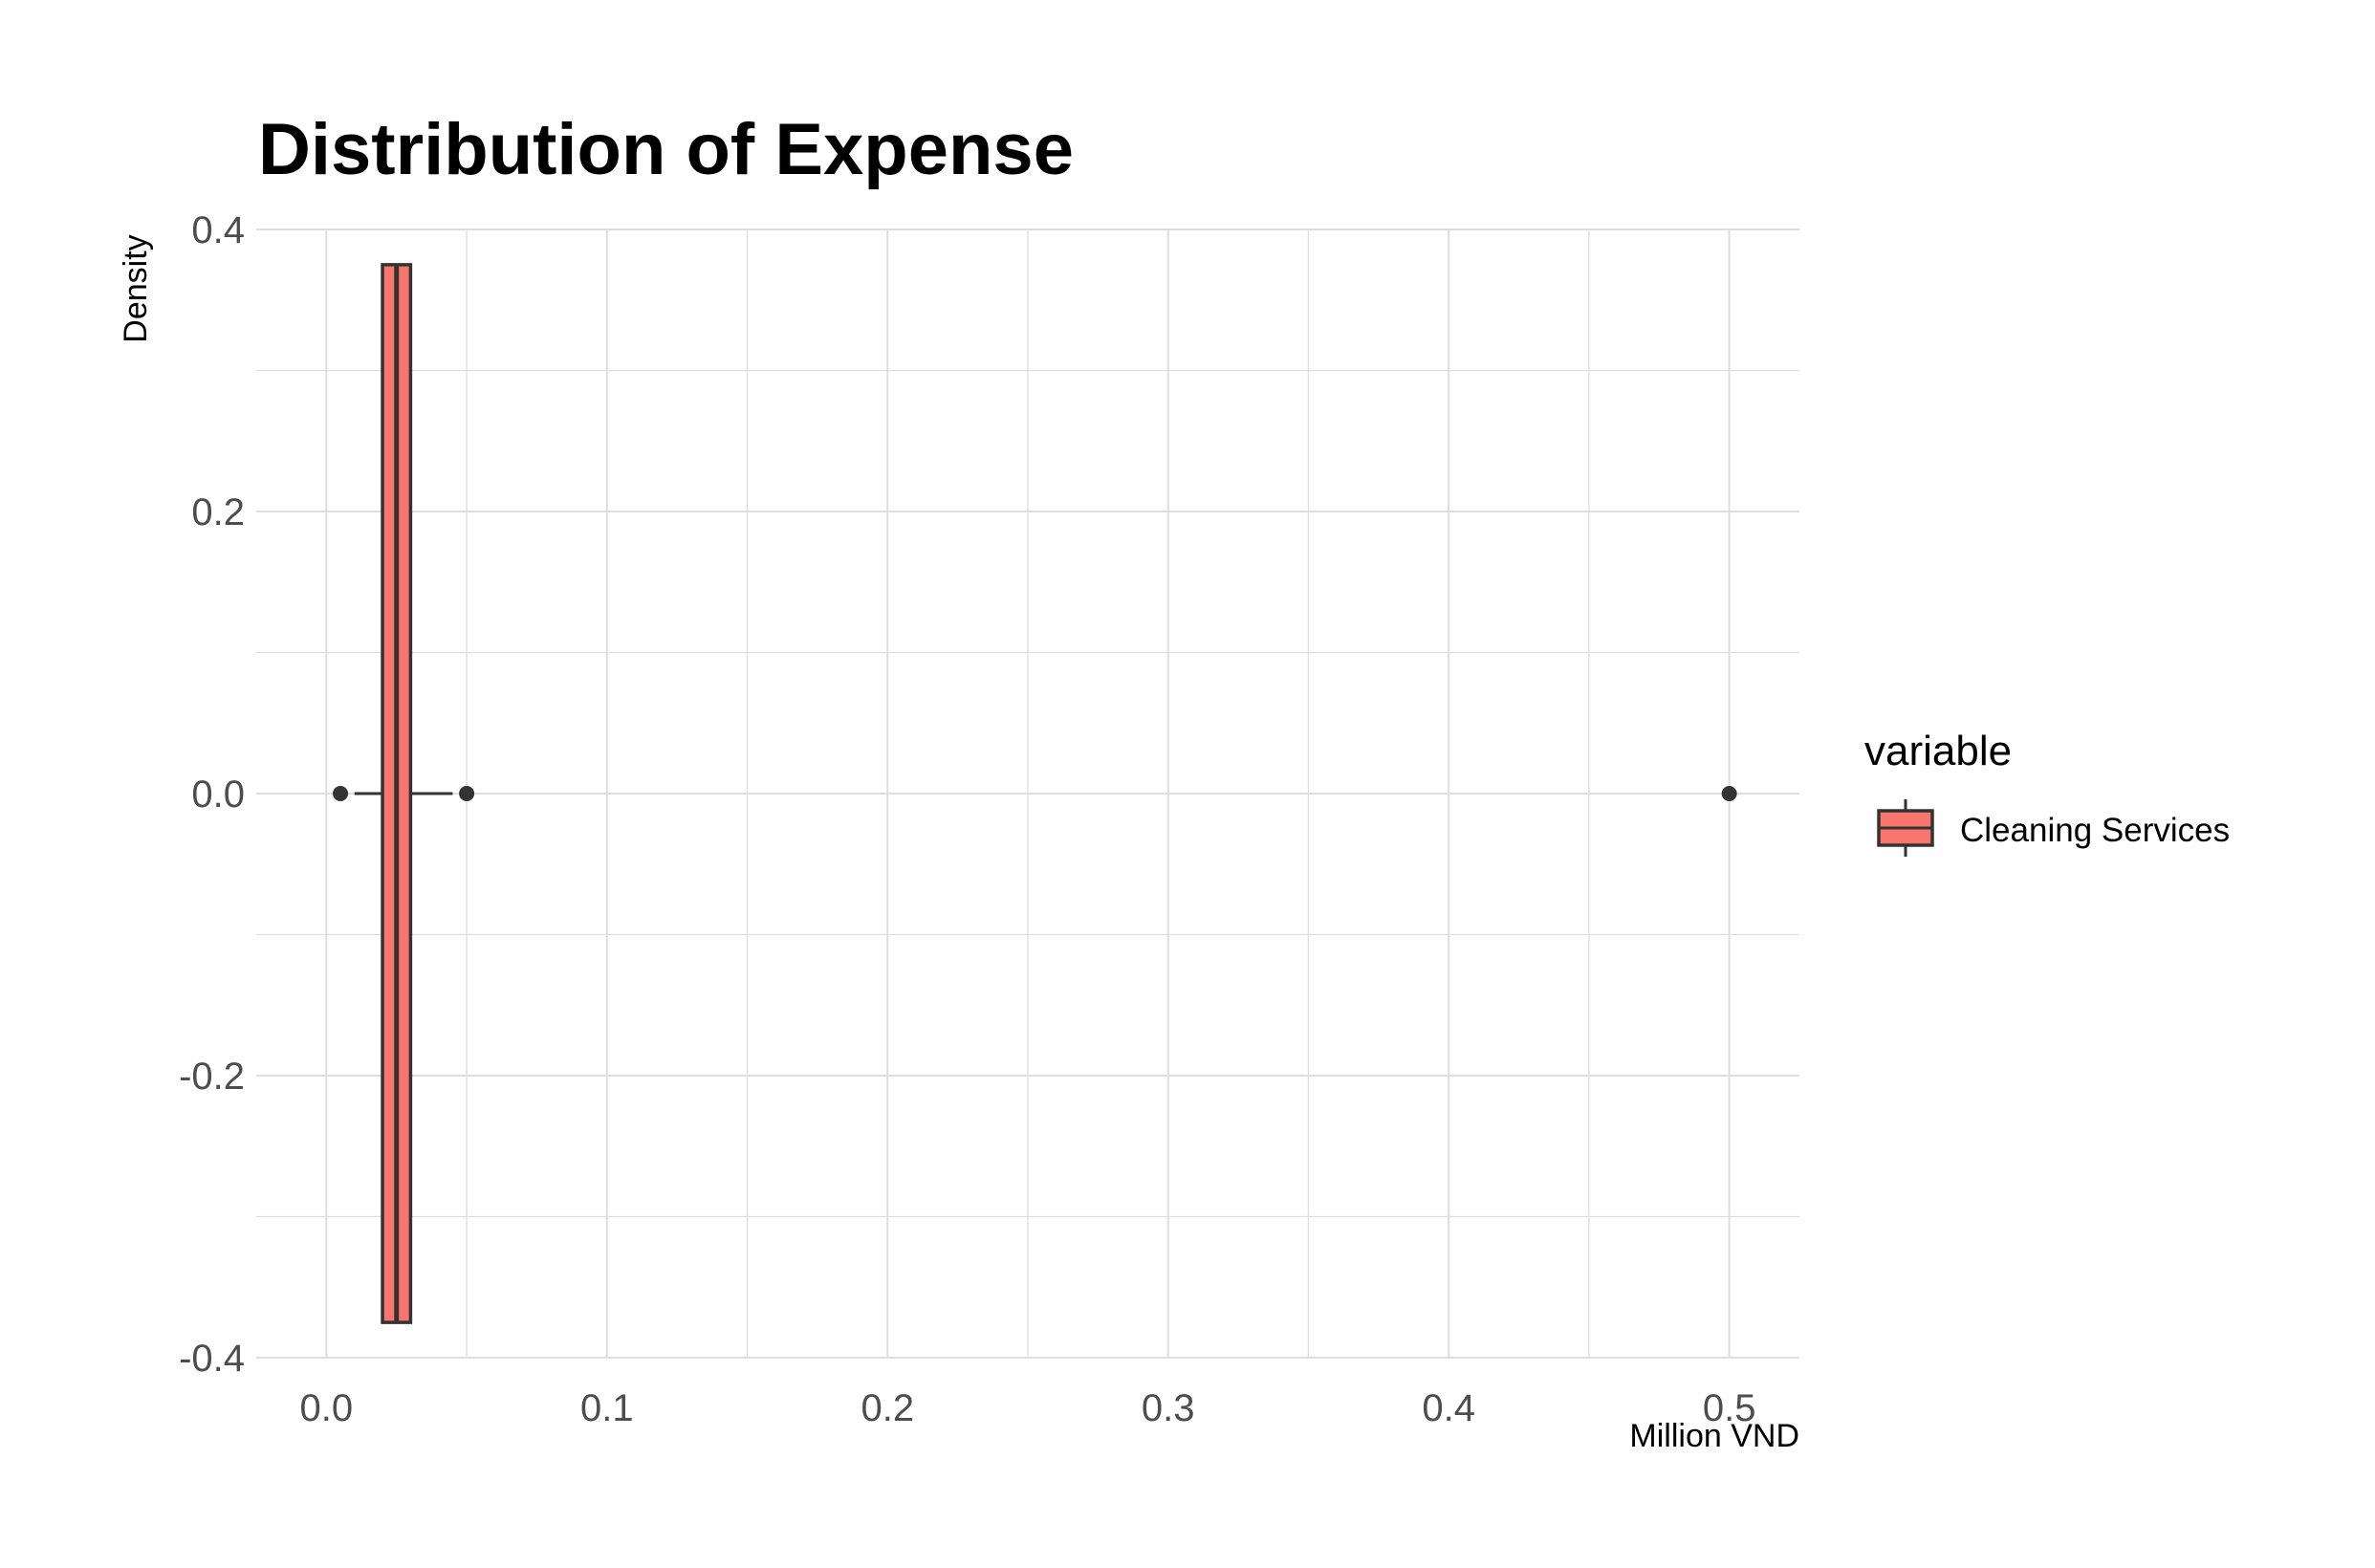  I want to click on y-tick-label: 0.4, so click(218, 230).